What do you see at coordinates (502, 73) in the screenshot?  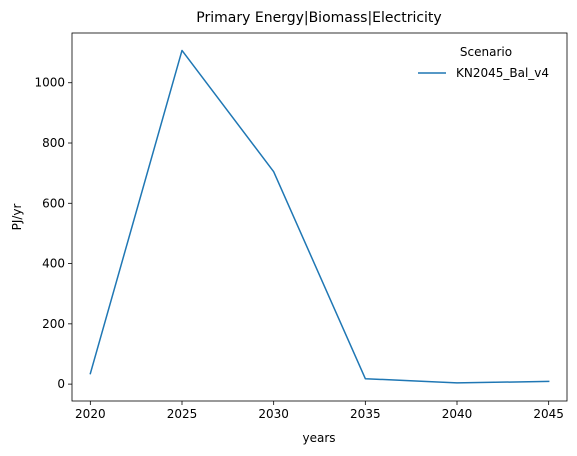 I see `legend-entry-kn2045-bal-v4: KN2045_Bal_v4` at bounding box center [502, 73].